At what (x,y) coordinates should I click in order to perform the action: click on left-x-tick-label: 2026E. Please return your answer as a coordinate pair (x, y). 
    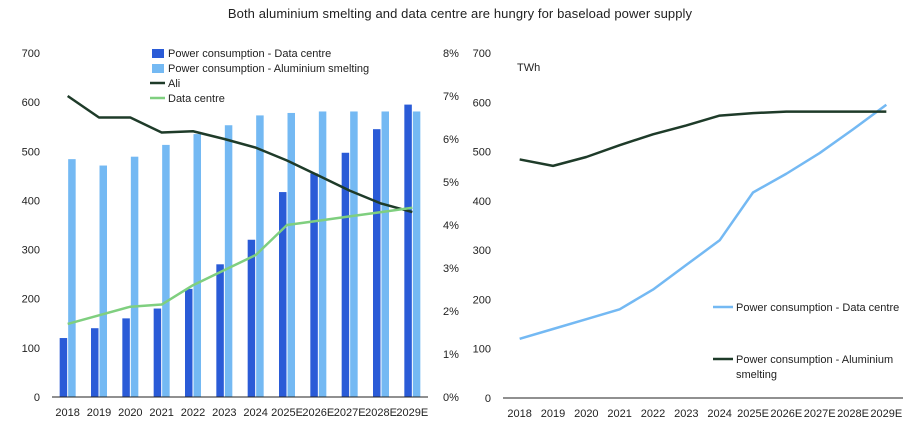
    Looking at the image, I should click on (318, 413).